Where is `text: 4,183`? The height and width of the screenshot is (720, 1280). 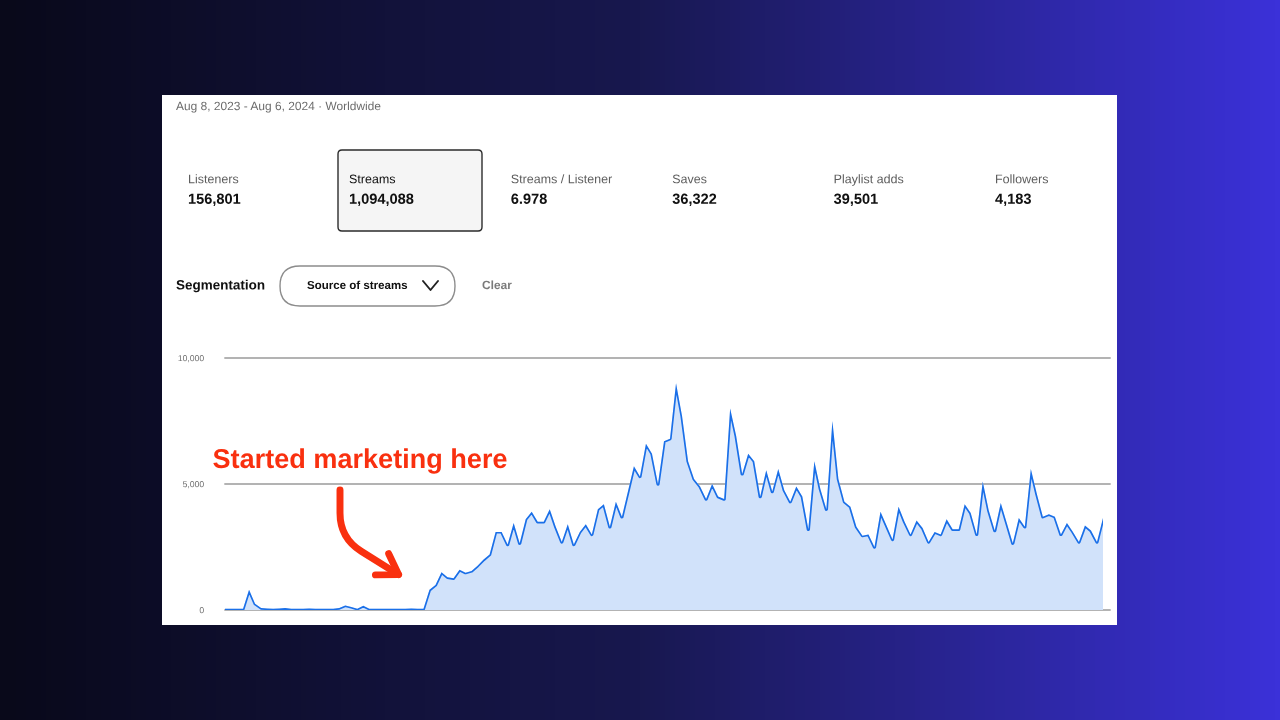 text: 4,183 is located at coordinates (1013, 200).